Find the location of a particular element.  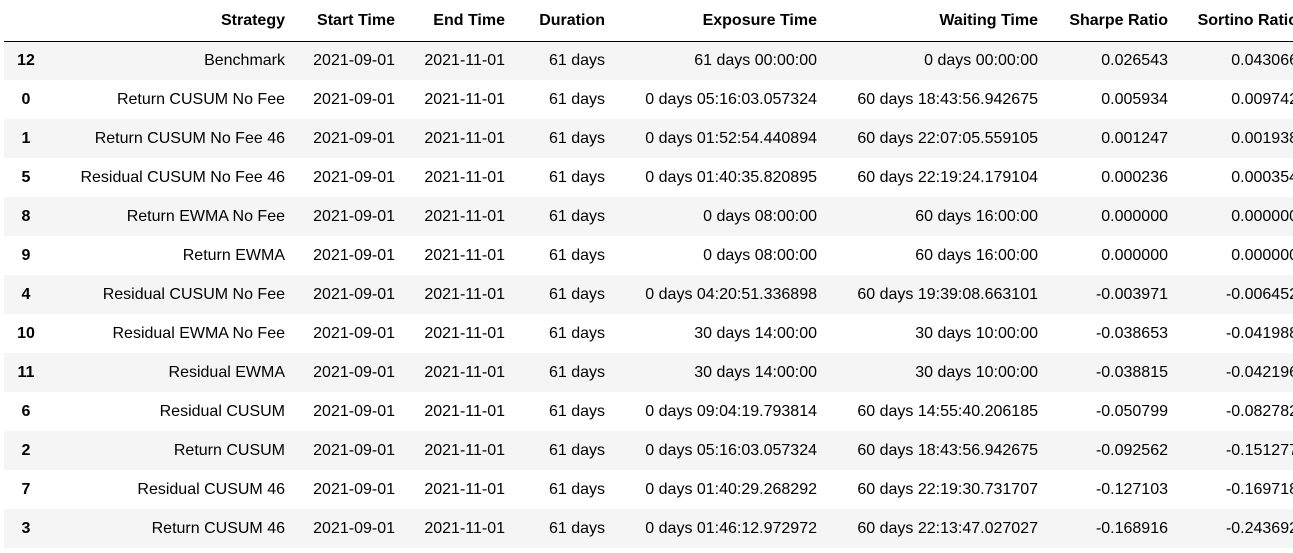

cell-strategy: Residual CUSUM is located at coordinates (222, 411).